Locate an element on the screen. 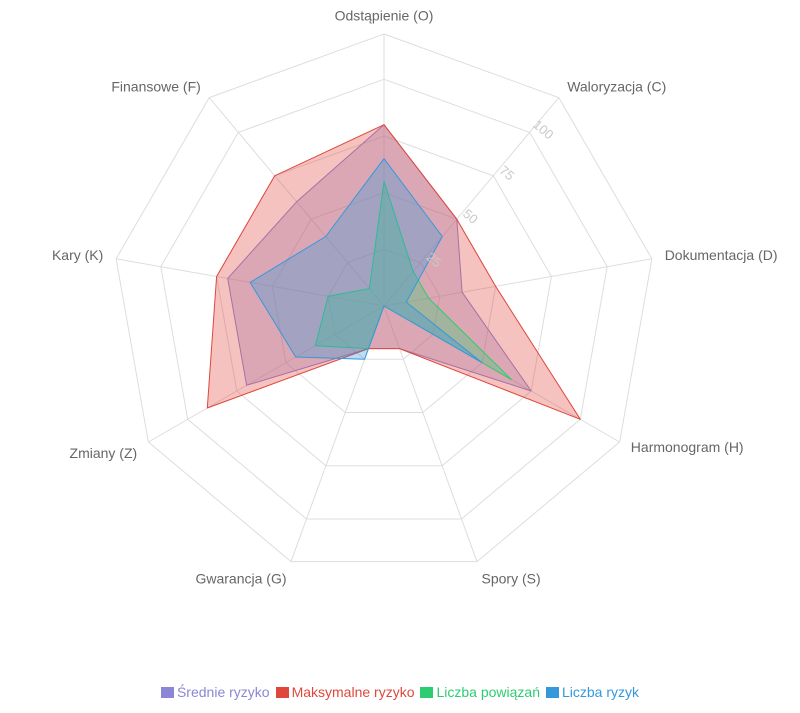 The height and width of the screenshot is (713, 800). axis-label-4: Spory (S) is located at coordinates (511, 579).